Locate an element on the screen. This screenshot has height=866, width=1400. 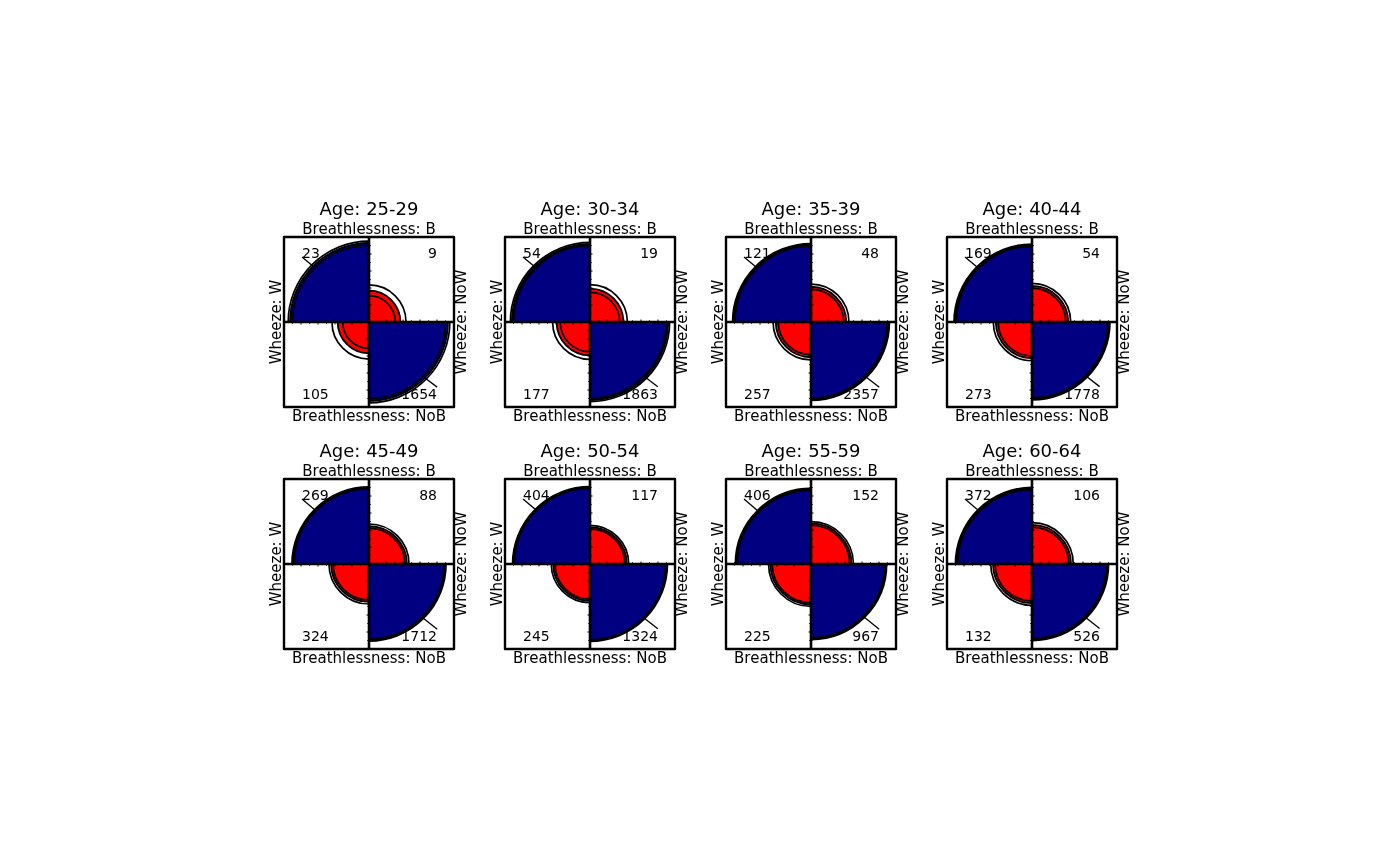
data-label: 169 is located at coordinates (978, 253).